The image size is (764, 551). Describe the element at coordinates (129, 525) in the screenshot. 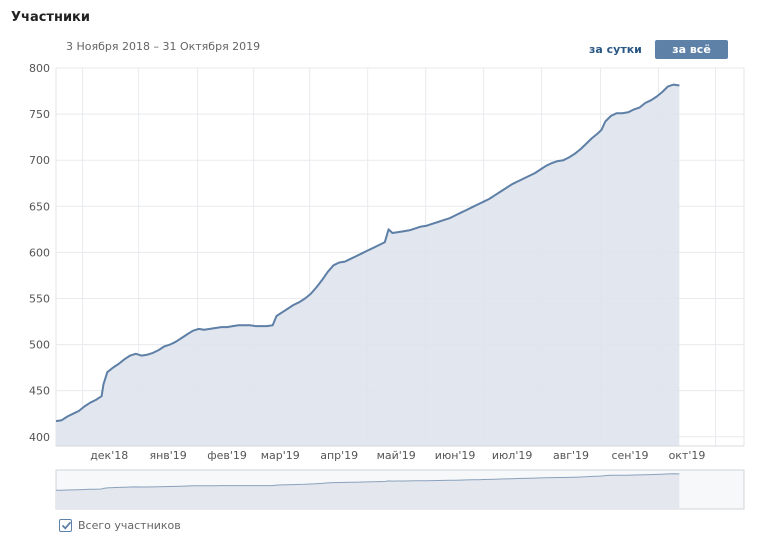

I see `legend-label: Всего участников` at that location.